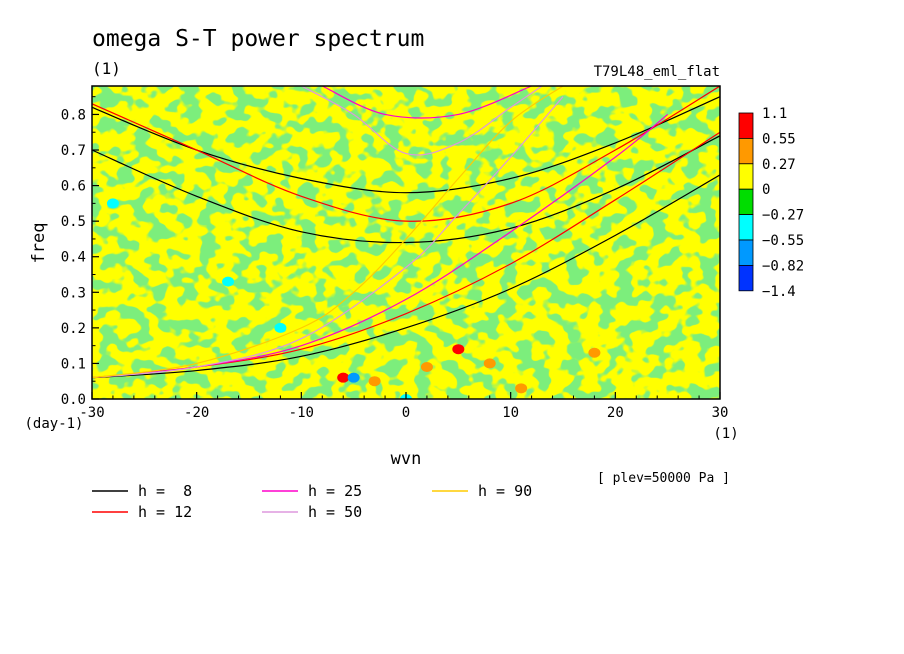  What do you see at coordinates (406, 413) in the screenshot?
I see `x-tick-label: 0` at bounding box center [406, 413].